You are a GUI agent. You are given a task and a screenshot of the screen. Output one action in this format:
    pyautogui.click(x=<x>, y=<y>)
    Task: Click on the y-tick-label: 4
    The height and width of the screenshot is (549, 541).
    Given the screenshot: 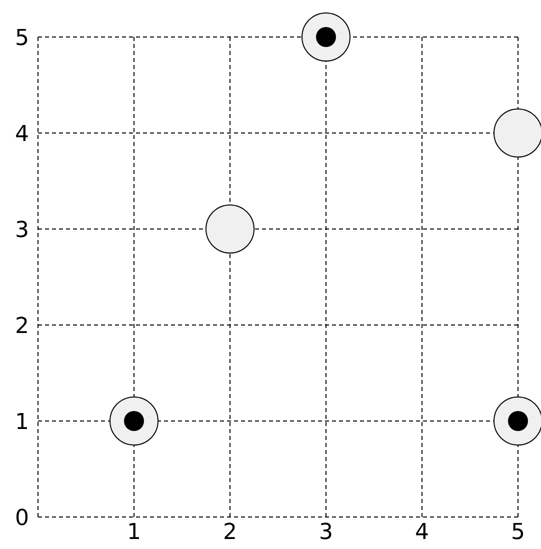 What is the action you would take?
    pyautogui.click(x=22, y=134)
    